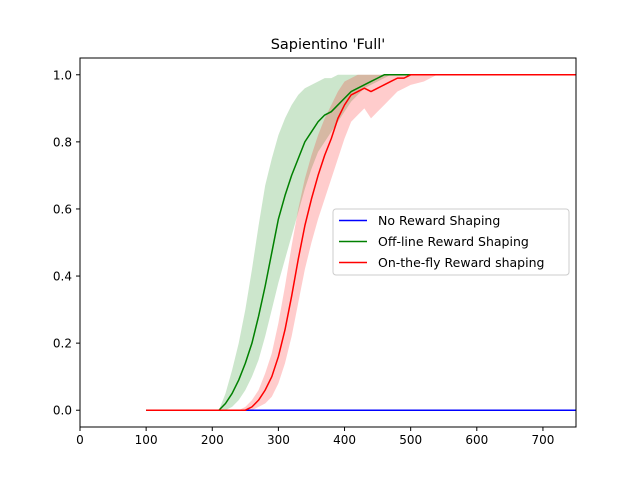 The height and width of the screenshot is (485, 640). Describe the element at coordinates (146, 440) in the screenshot. I see `x-tick-label: 100` at that location.